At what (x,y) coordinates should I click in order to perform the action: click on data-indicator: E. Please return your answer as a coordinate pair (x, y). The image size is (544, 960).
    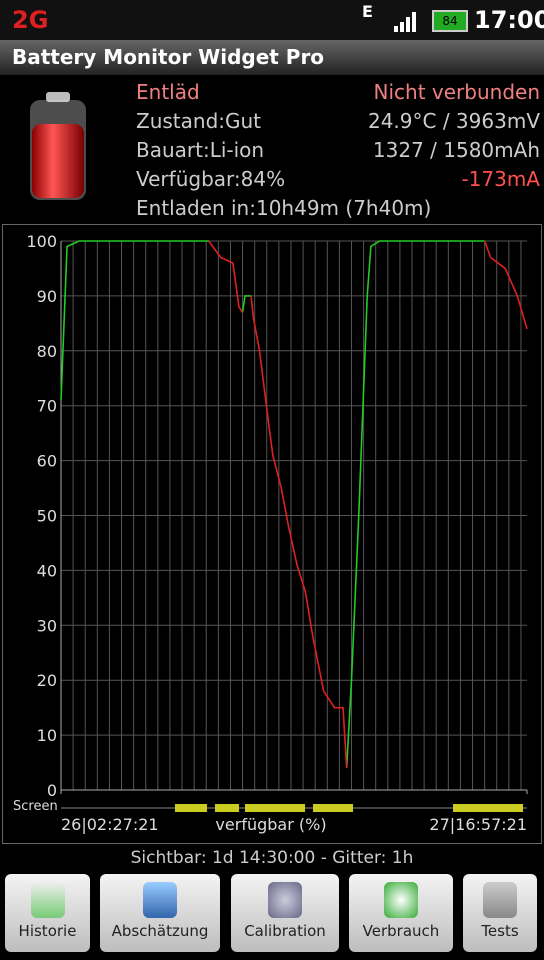
    Looking at the image, I should click on (367, 11).